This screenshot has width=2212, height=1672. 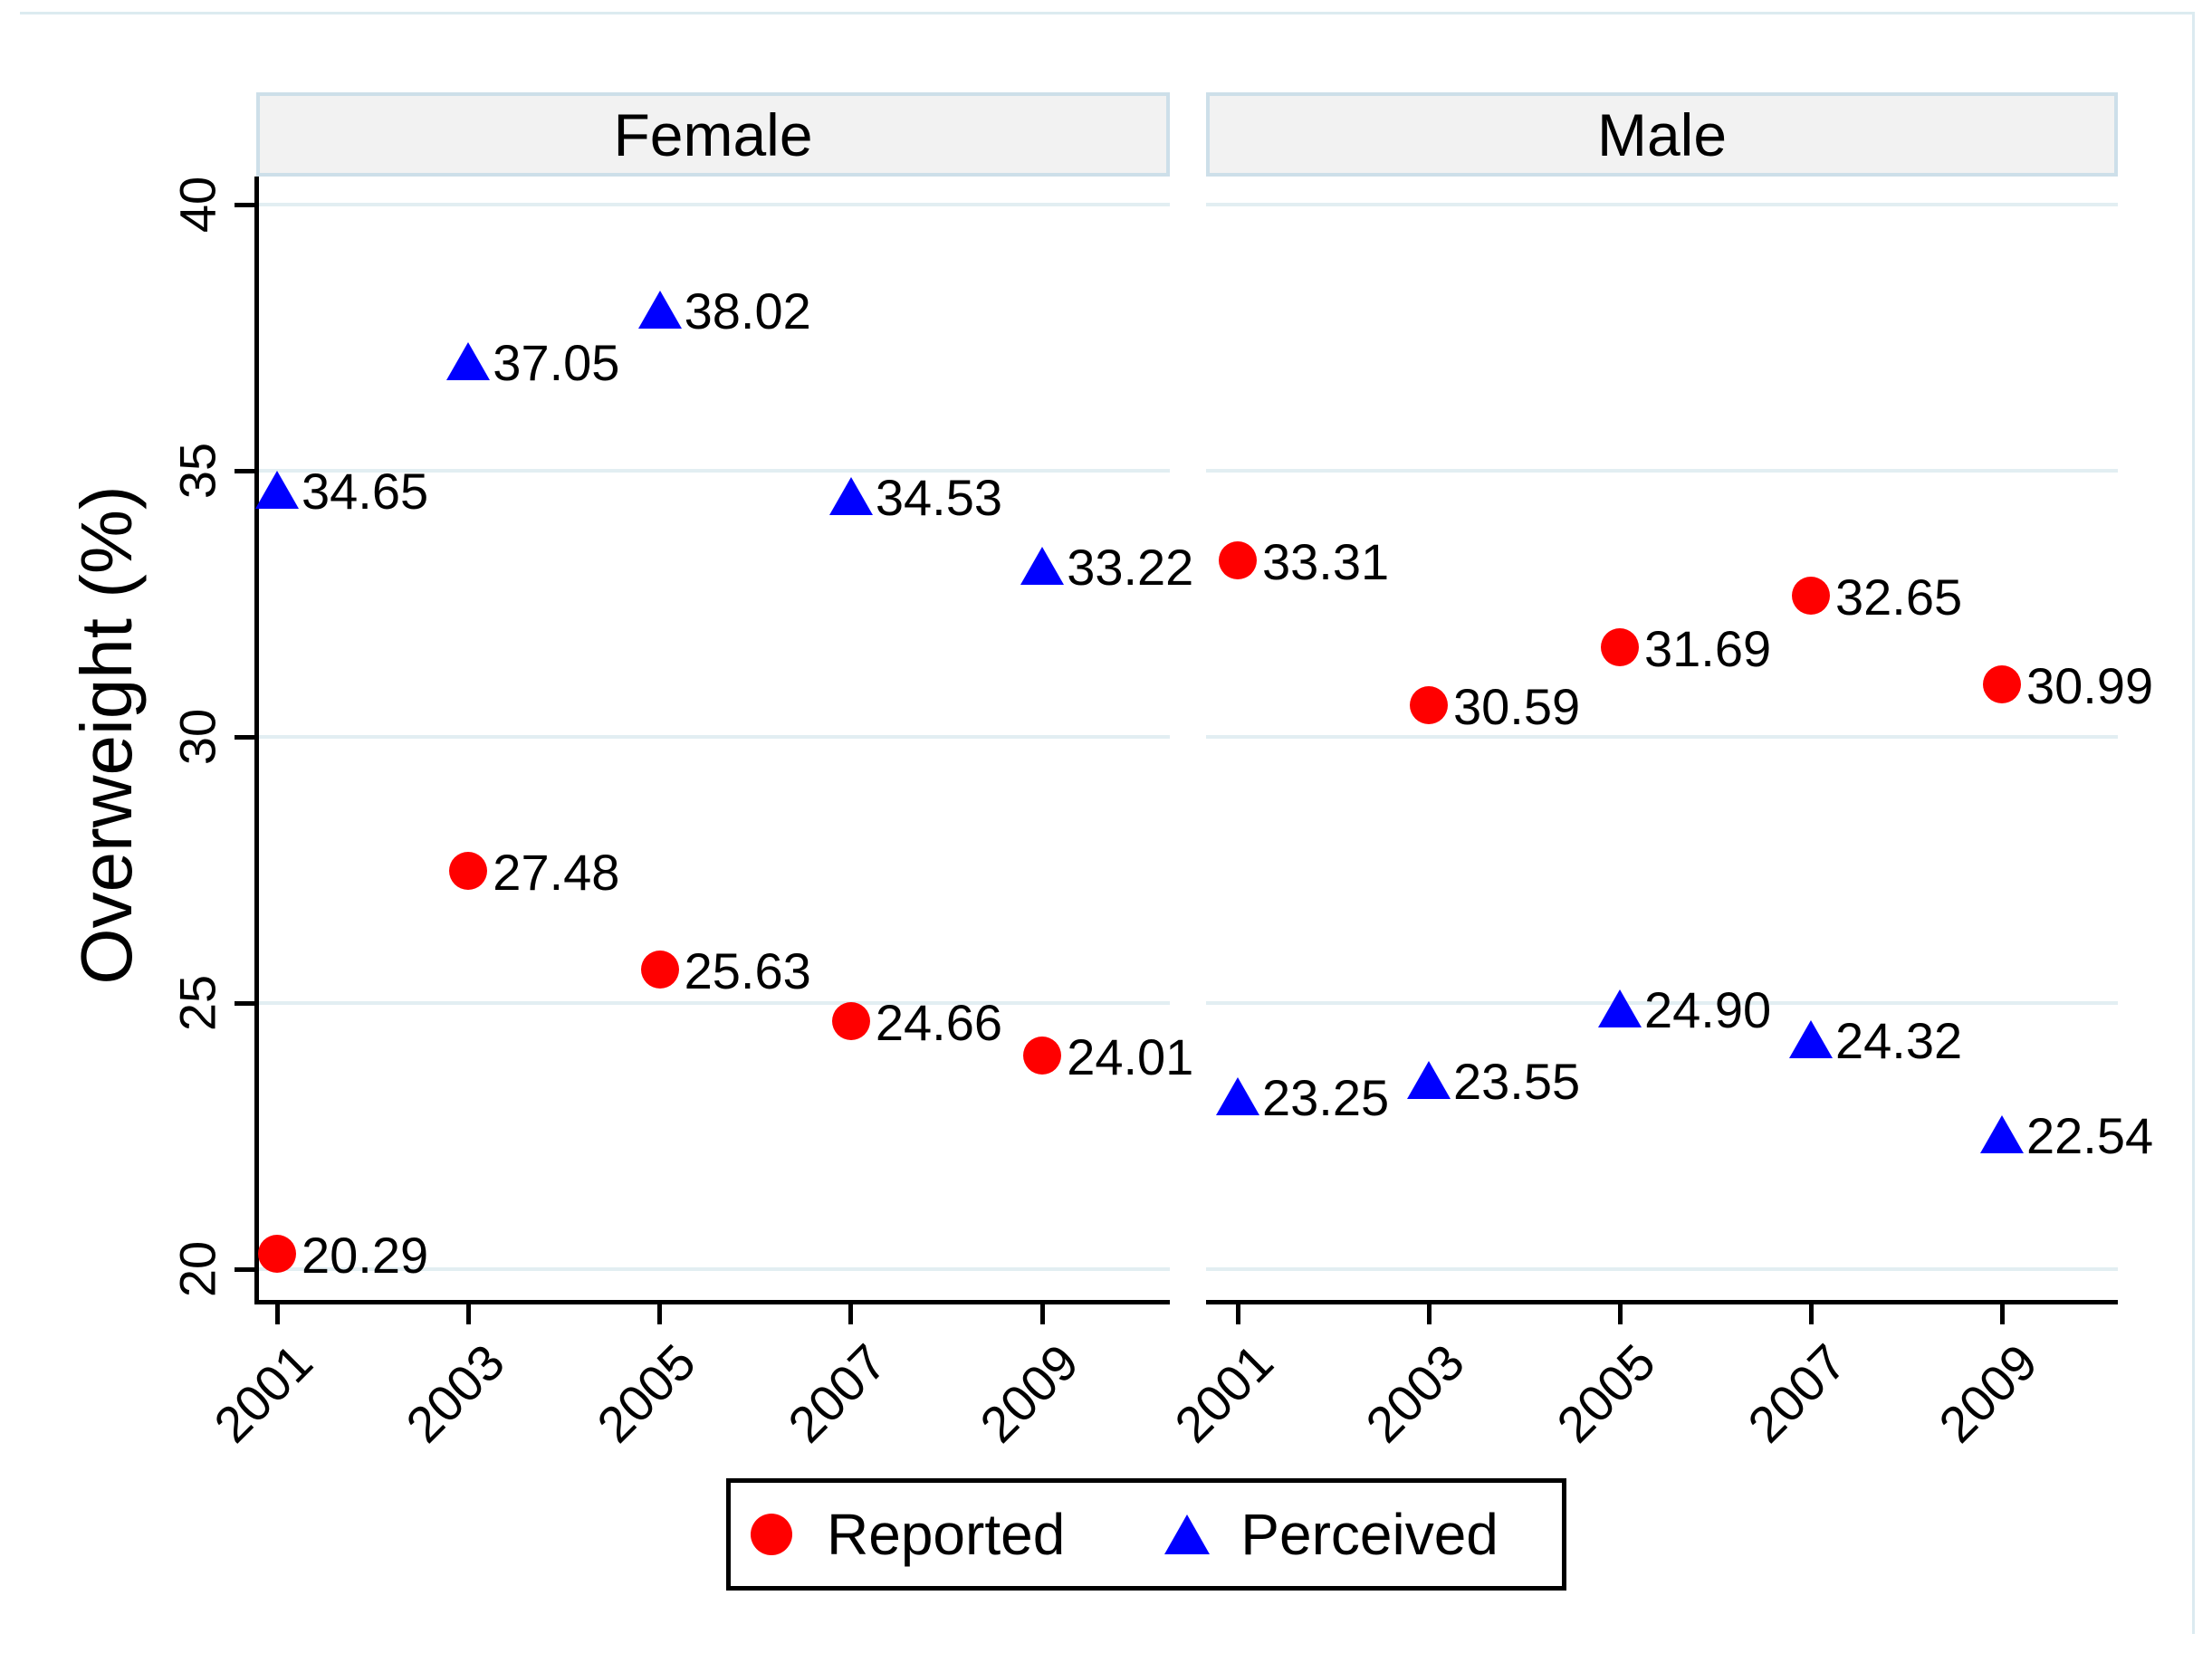 I want to click on label-reported-male-2001: 33.31, so click(x=1326, y=562).